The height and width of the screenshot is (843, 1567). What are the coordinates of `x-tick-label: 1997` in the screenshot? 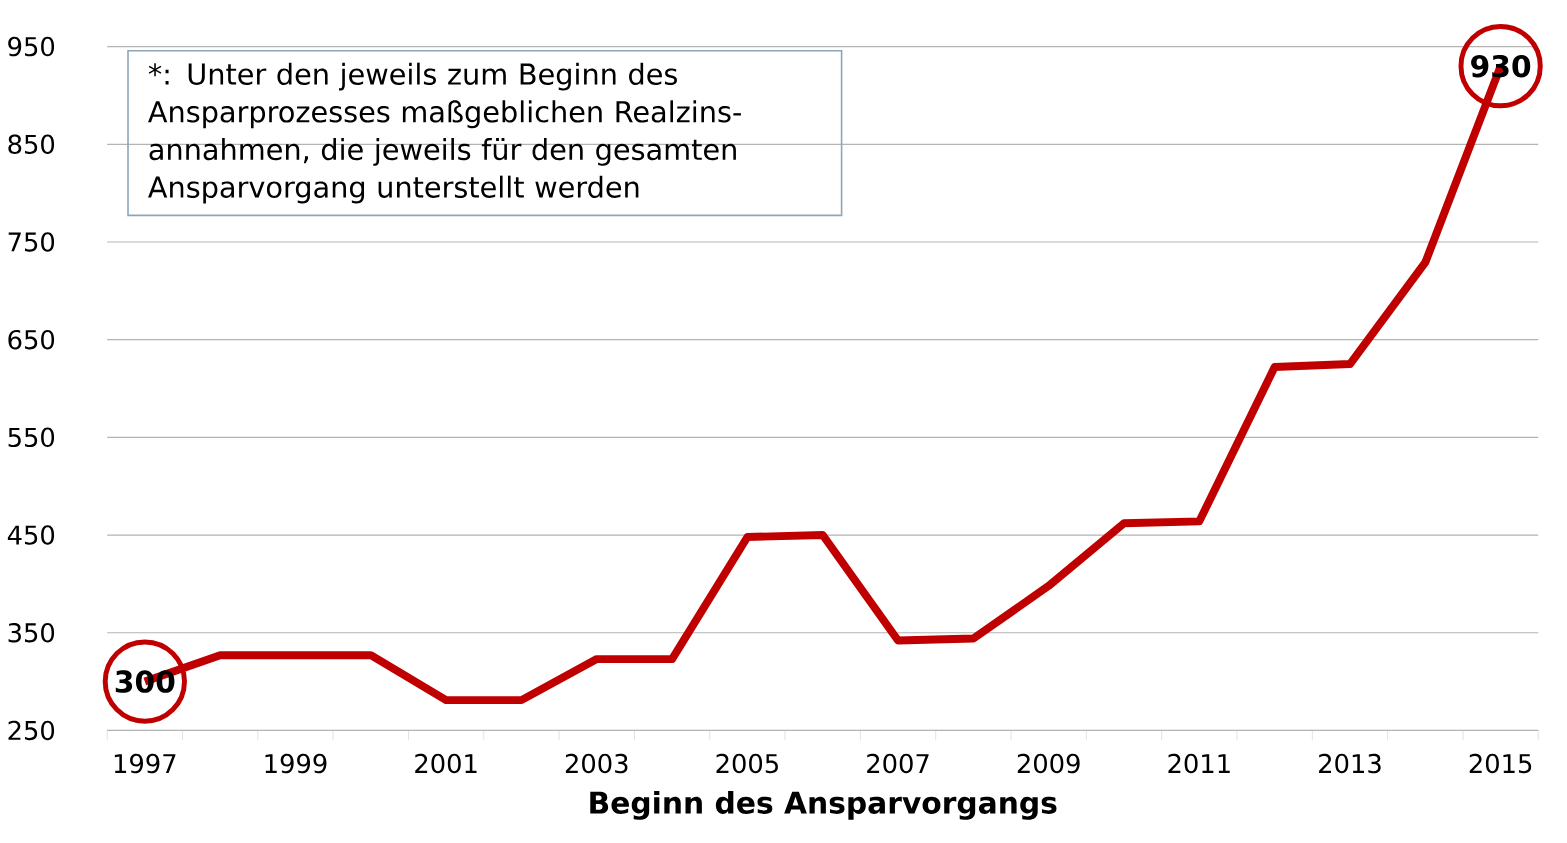 It's located at (145, 763).